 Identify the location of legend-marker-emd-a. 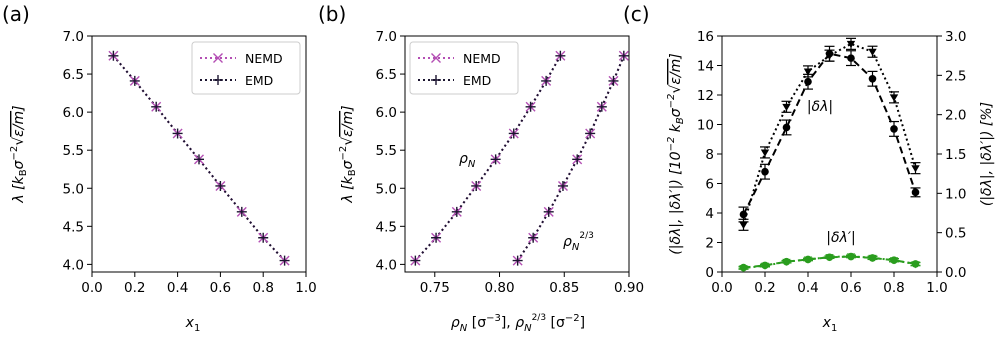
(218, 80).